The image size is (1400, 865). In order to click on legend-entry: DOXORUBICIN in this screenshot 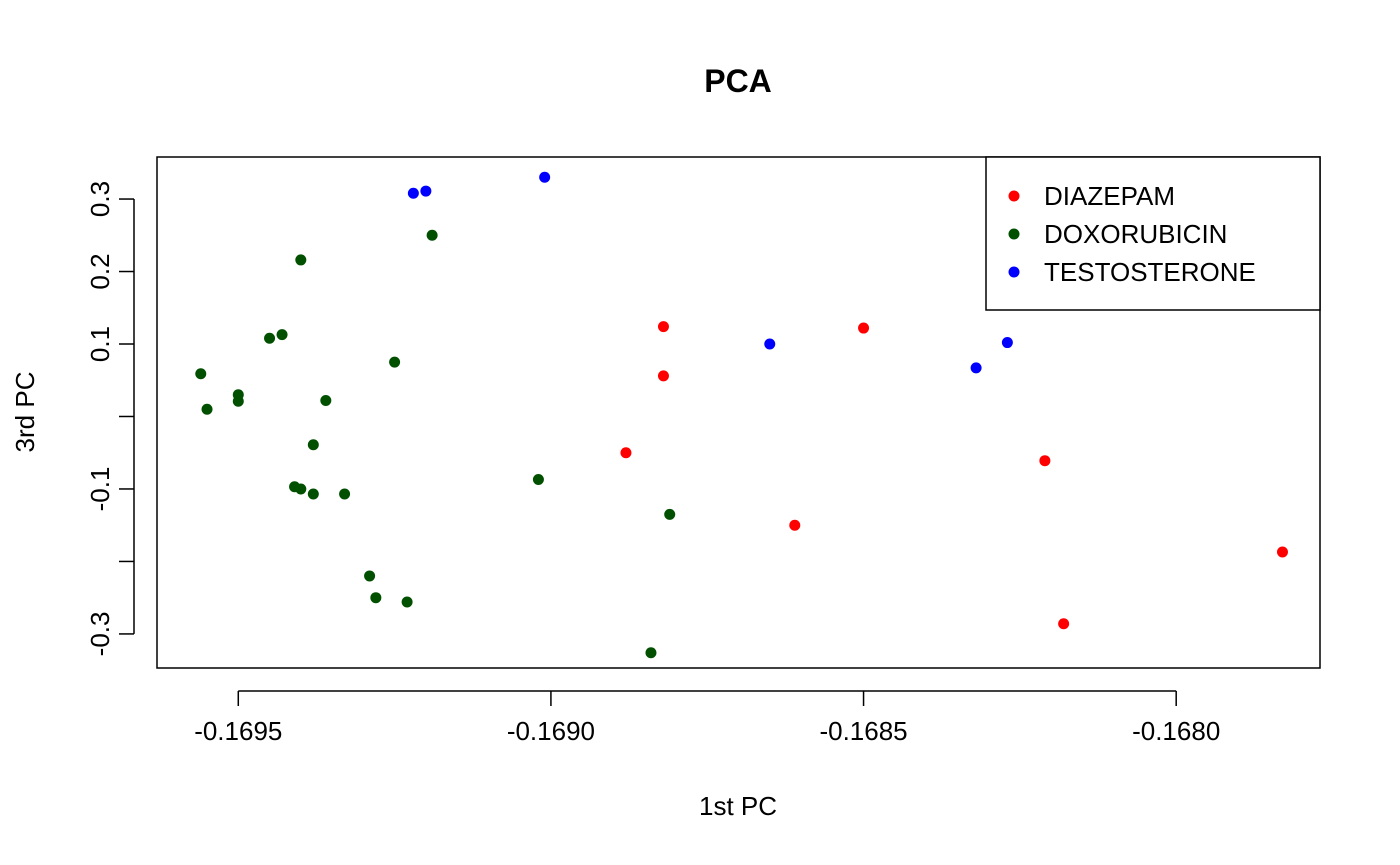, I will do `click(1135, 234)`.